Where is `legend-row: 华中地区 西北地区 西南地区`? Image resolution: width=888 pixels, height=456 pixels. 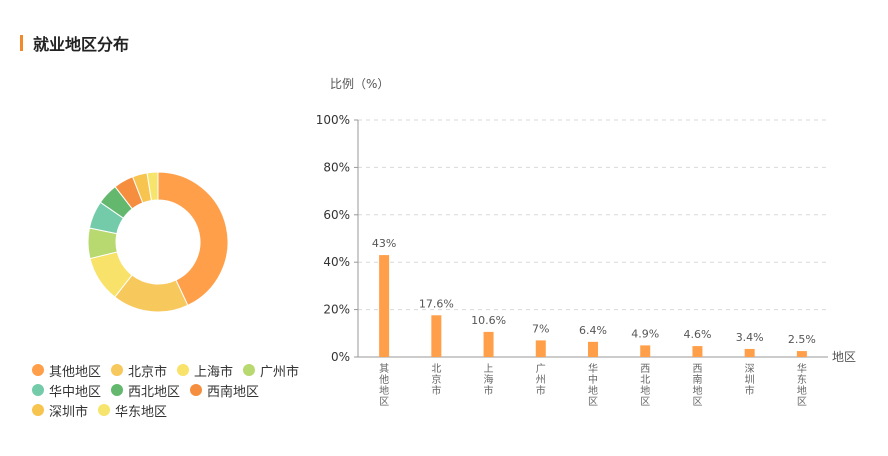 legend-row: 华中地区 西北地区 西南地区 is located at coordinates (167, 390).